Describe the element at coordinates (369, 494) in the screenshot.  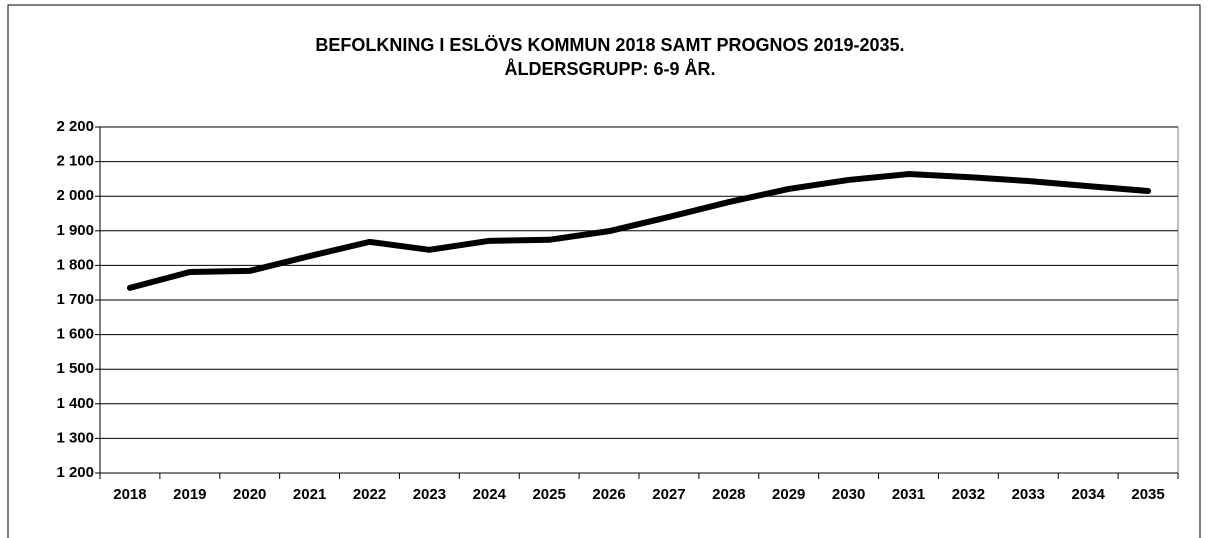
I see `x-tick-label: 2022` at that location.